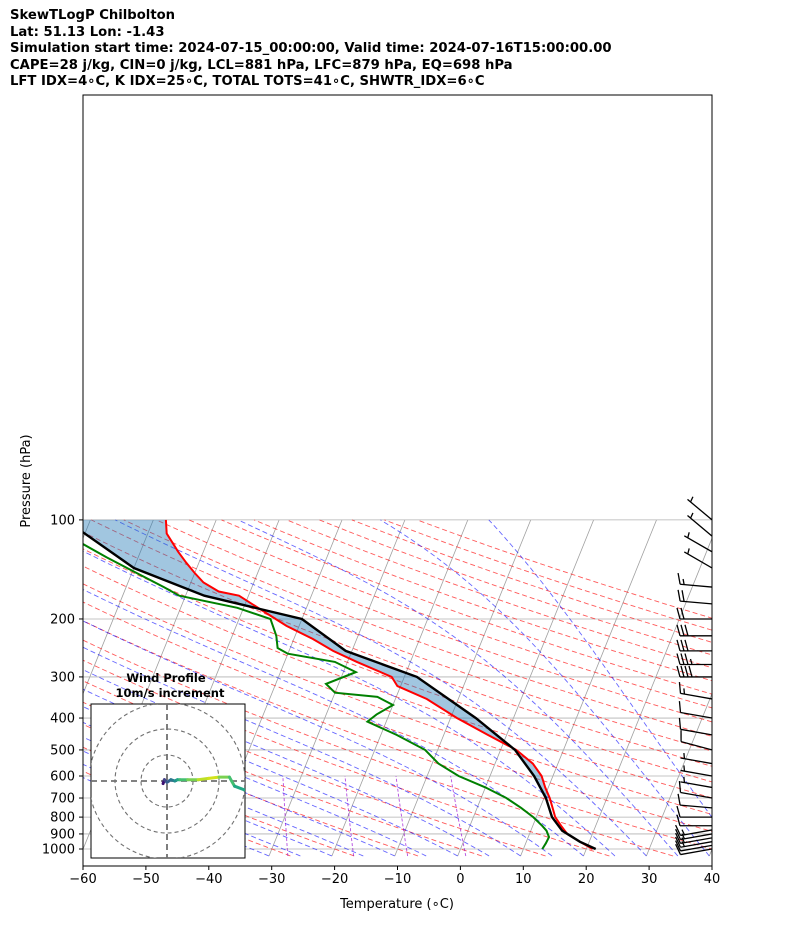 The height and width of the screenshot is (937, 794). Describe the element at coordinates (62, 520) in the screenshot. I see `y-tick-label: 100` at that location.